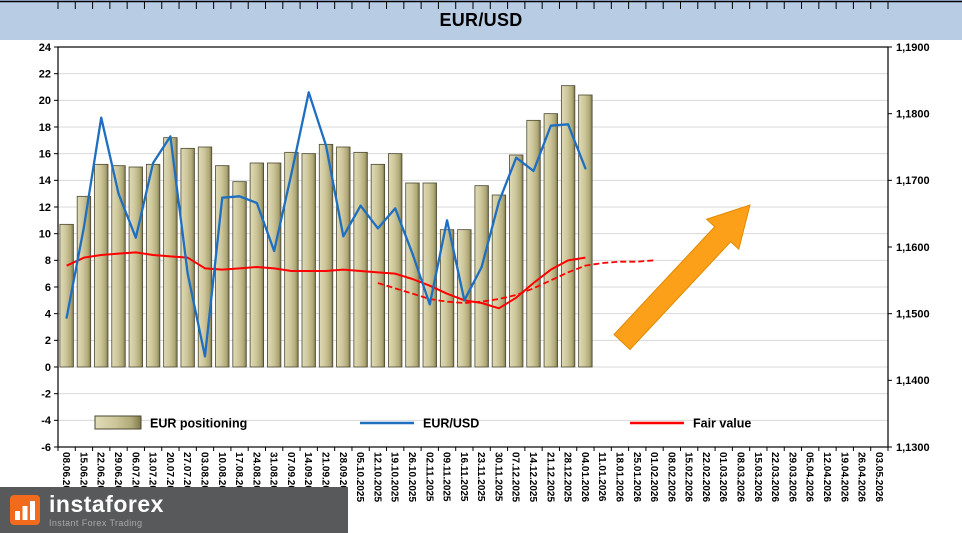 This screenshot has height=533, width=962. I want to click on svg-text: 10, so click(45, 235).